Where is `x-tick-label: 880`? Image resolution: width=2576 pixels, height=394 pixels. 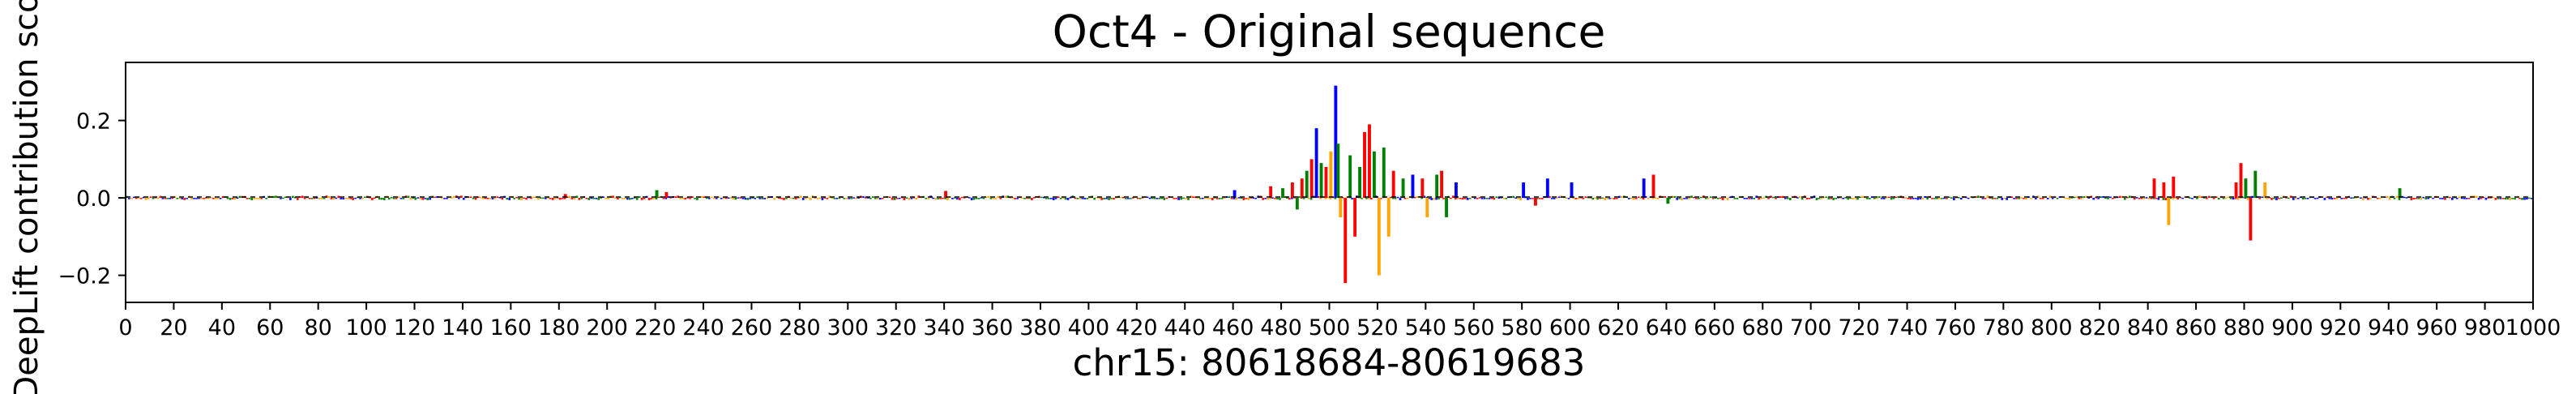
x-tick-label: 880 is located at coordinates (2245, 327).